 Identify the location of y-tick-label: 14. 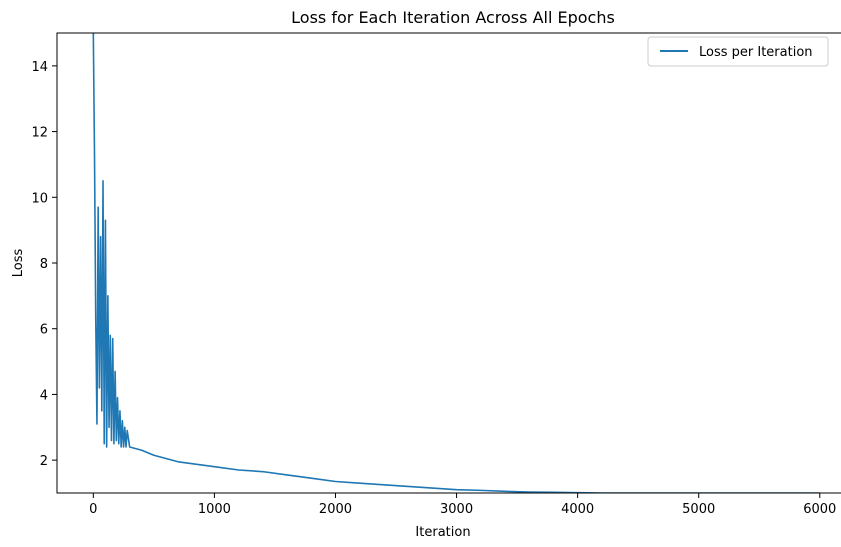
(39, 67).